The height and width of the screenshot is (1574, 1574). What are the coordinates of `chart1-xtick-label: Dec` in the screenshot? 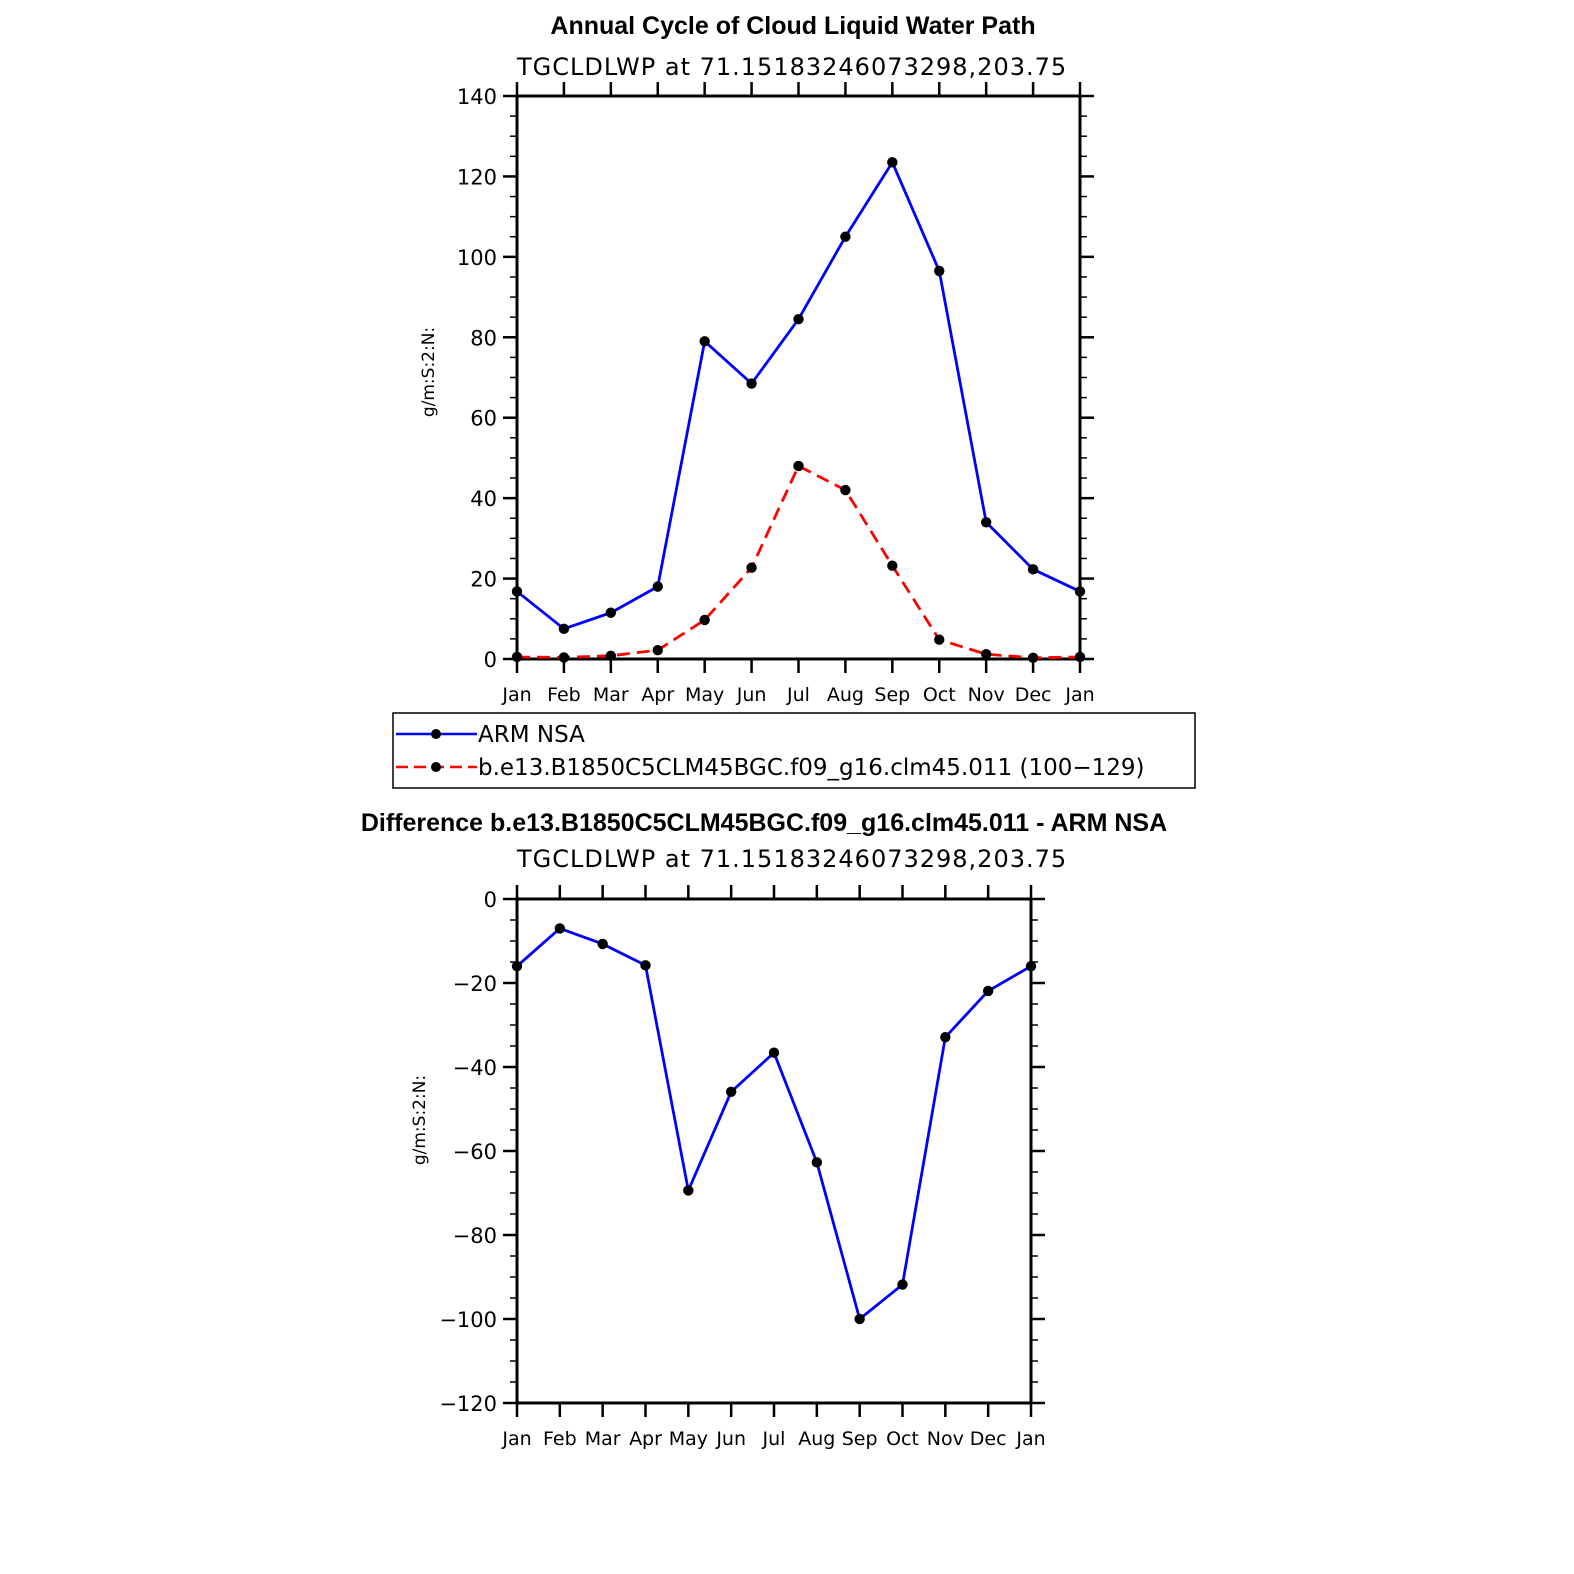 It's located at (1033, 695).